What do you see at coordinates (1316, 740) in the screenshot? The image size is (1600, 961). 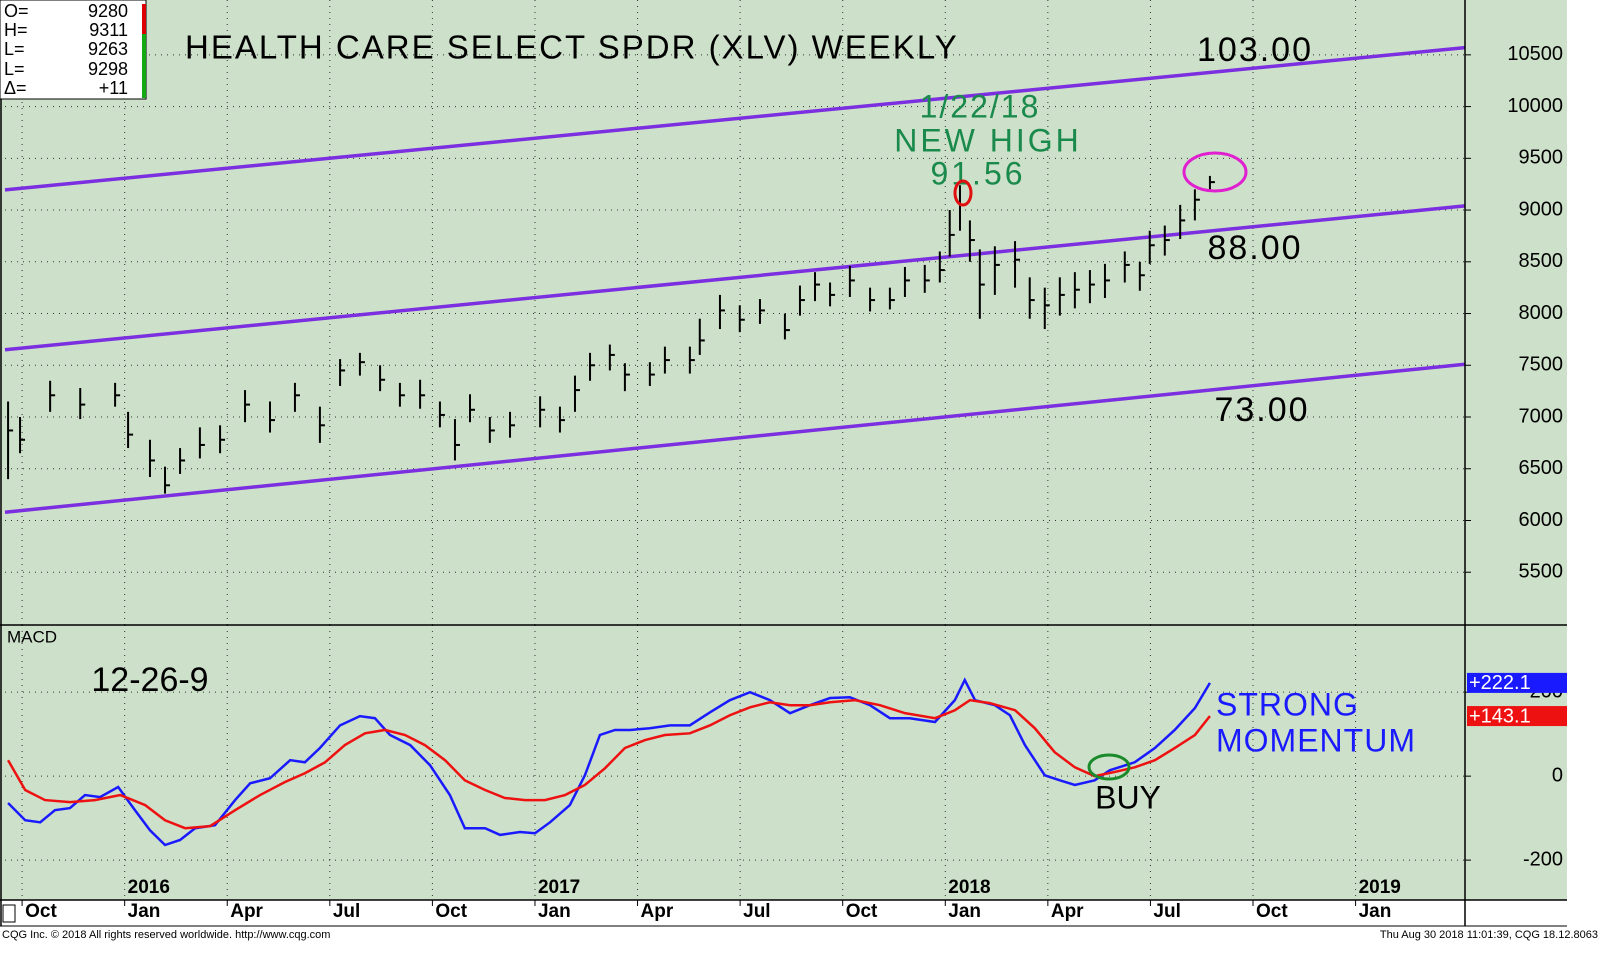 I see `macd-note: MOMENTUM` at bounding box center [1316, 740].